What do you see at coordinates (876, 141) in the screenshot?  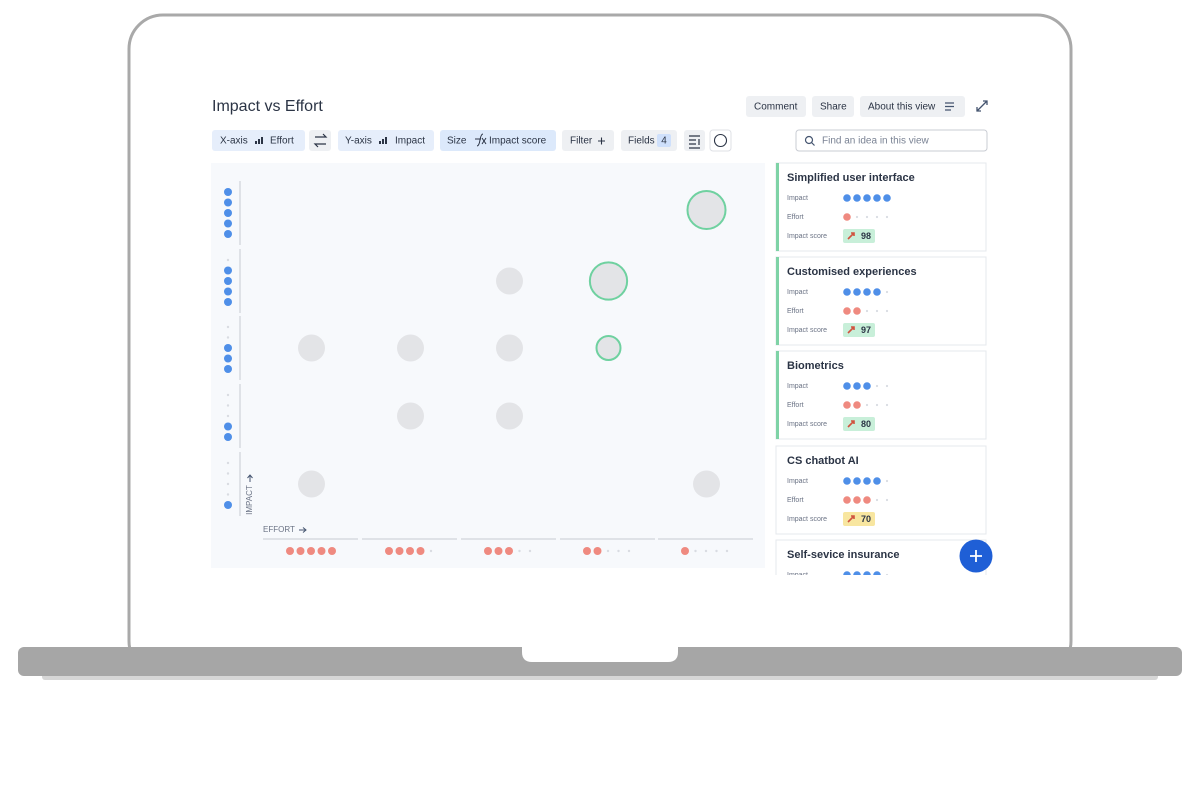 I see `search-placeholder: Find an idea in this view` at bounding box center [876, 141].